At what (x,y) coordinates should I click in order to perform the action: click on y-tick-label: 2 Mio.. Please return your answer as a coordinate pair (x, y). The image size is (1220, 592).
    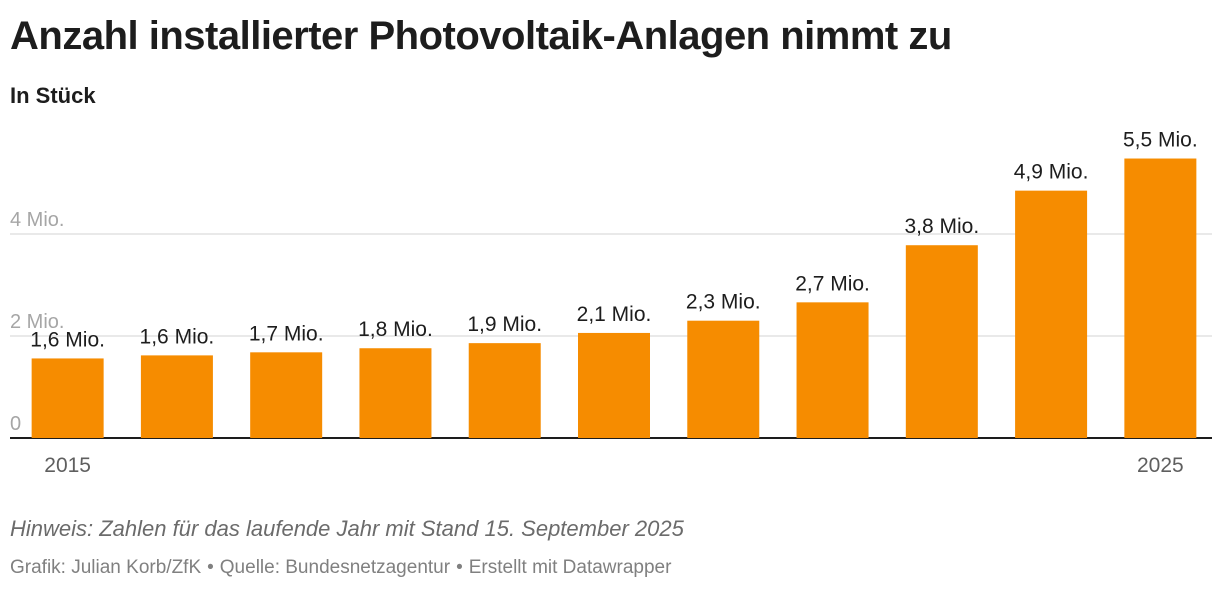
    Looking at the image, I should click on (37, 322).